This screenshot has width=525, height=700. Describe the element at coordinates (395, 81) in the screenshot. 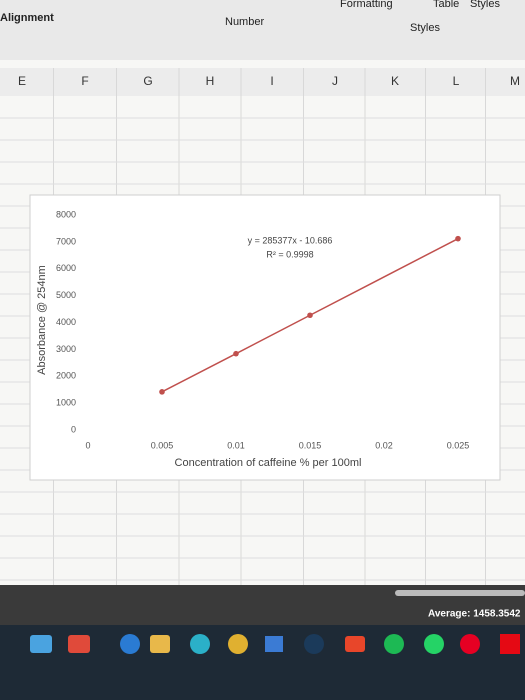

I see `column-header: K` at that location.